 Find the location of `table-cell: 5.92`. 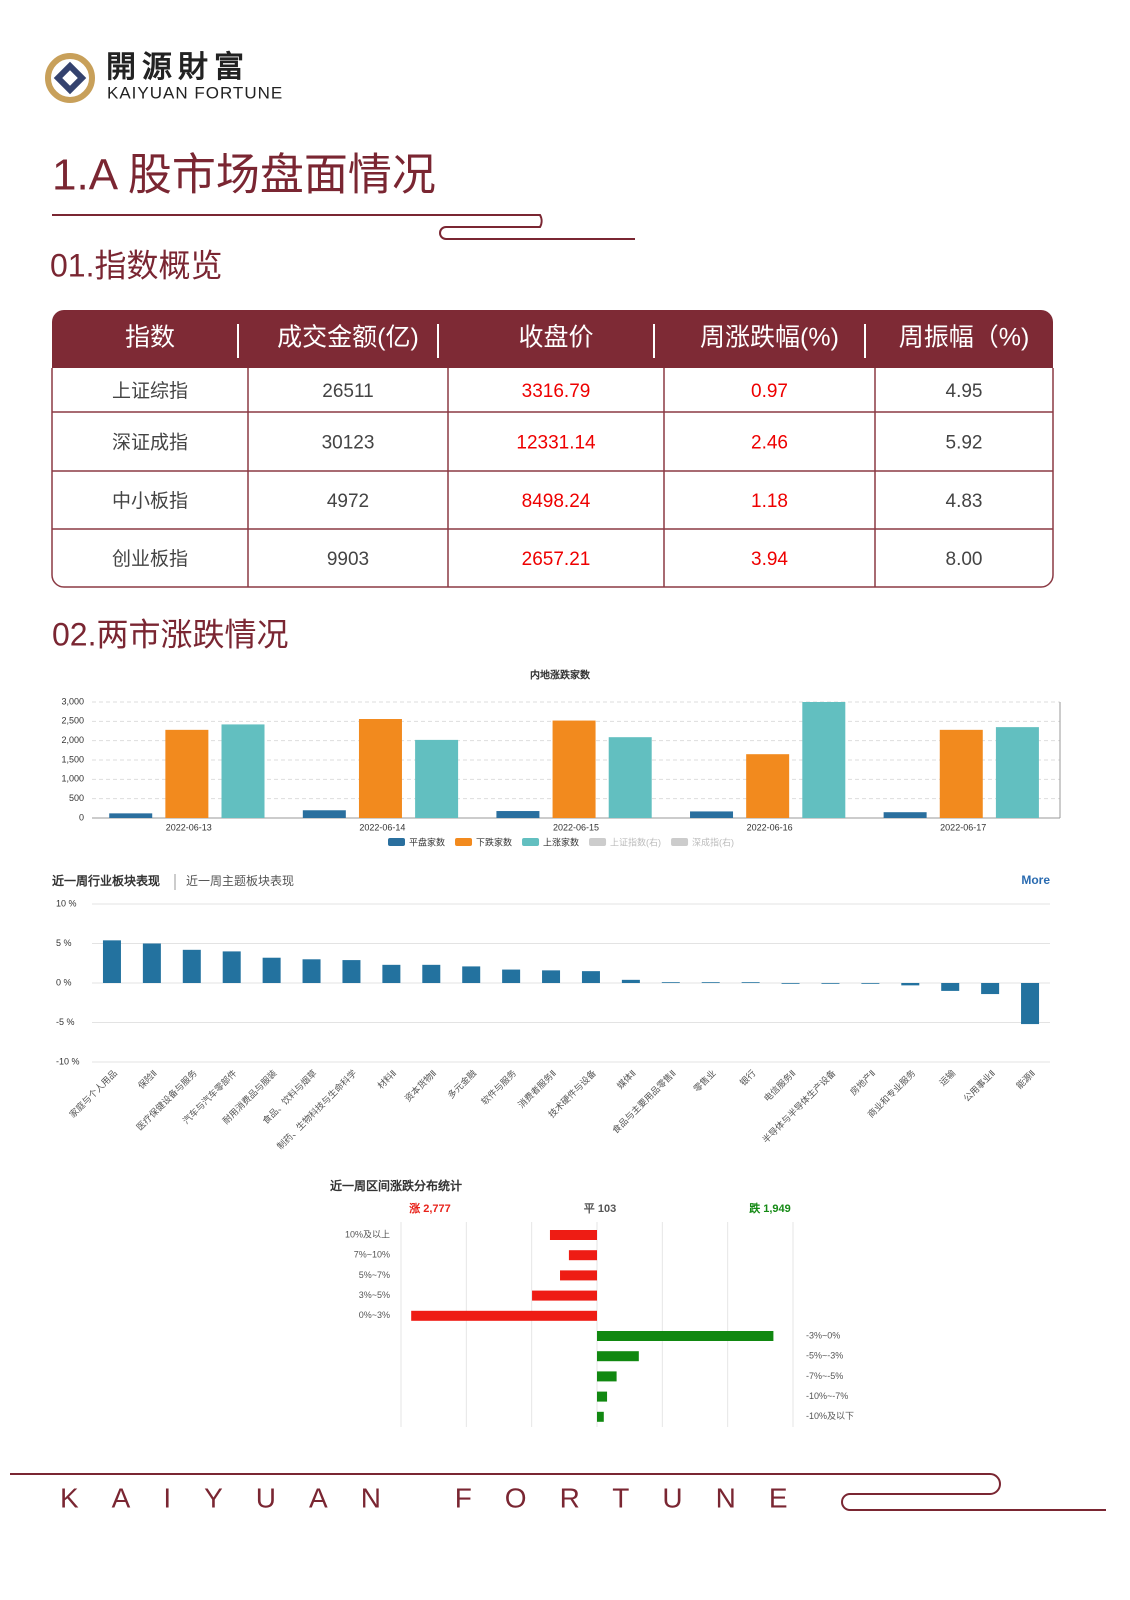

table-cell: 5.92 is located at coordinates (964, 443).